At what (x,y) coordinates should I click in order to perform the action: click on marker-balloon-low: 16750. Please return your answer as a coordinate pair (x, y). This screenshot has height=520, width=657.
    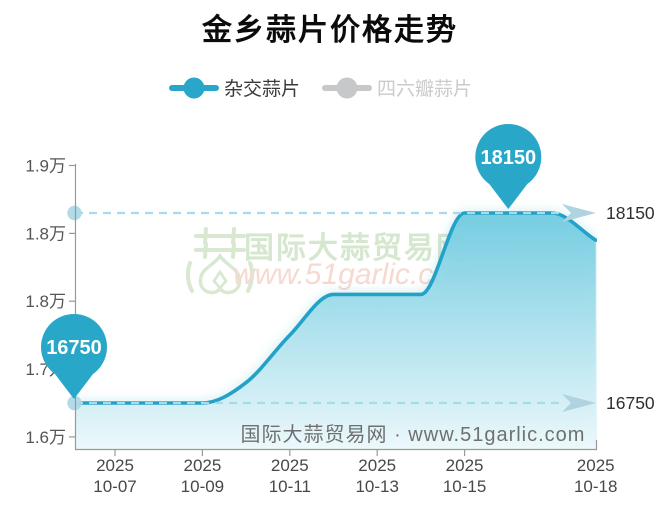
    Looking at the image, I should click on (74, 356).